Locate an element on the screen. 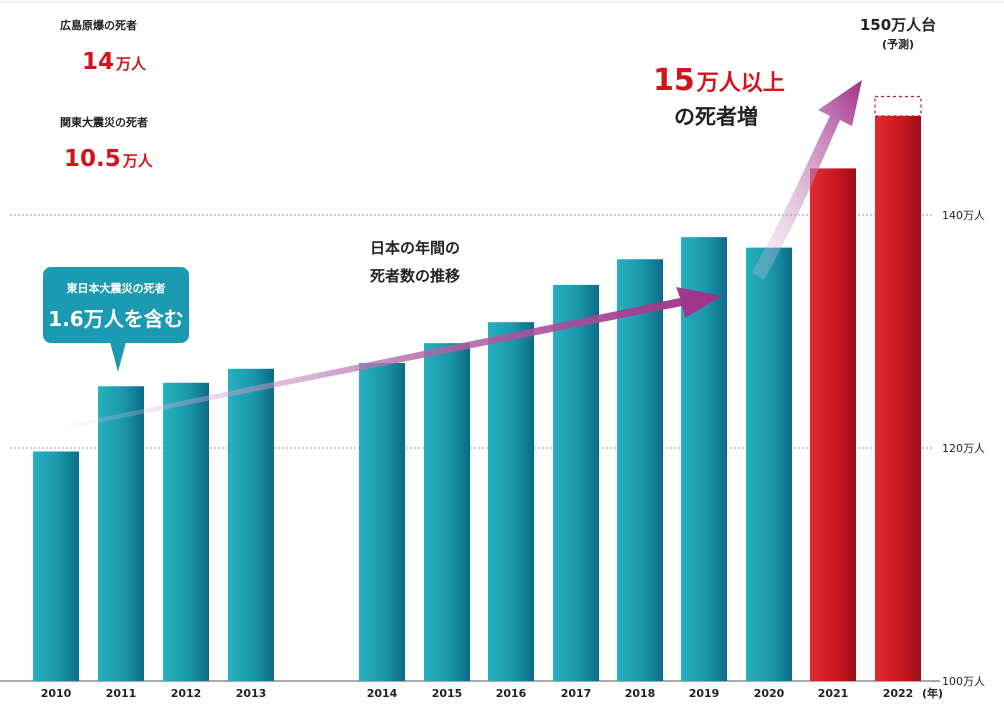 The image size is (1004, 712). forecast-box is located at coordinates (898, 106).